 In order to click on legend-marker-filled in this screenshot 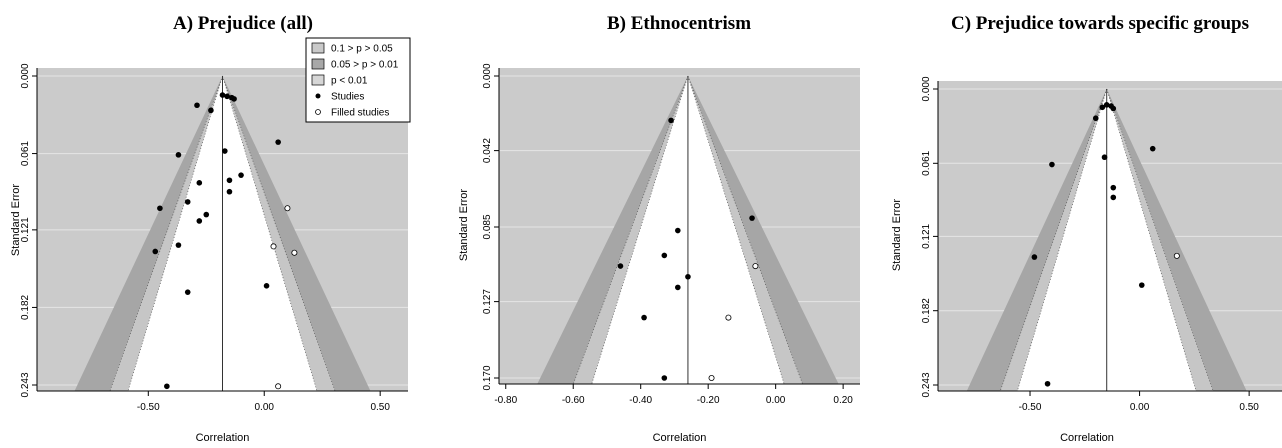, I will do `click(318, 112)`.